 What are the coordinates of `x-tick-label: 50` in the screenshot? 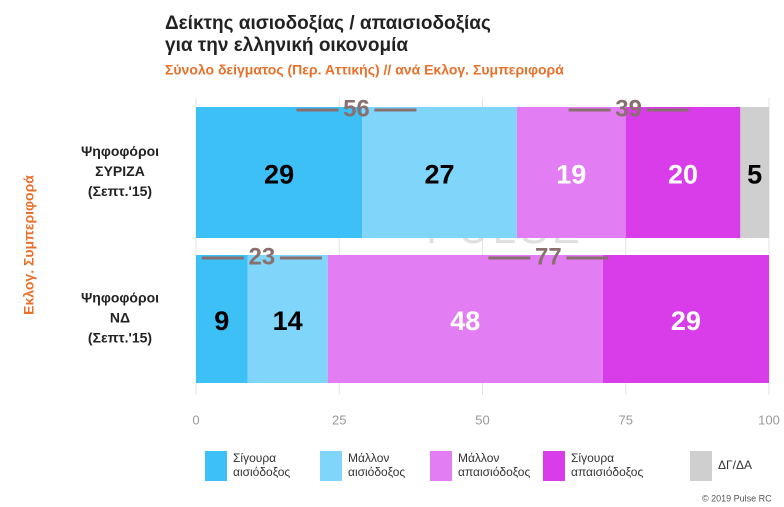 It's located at (482, 419).